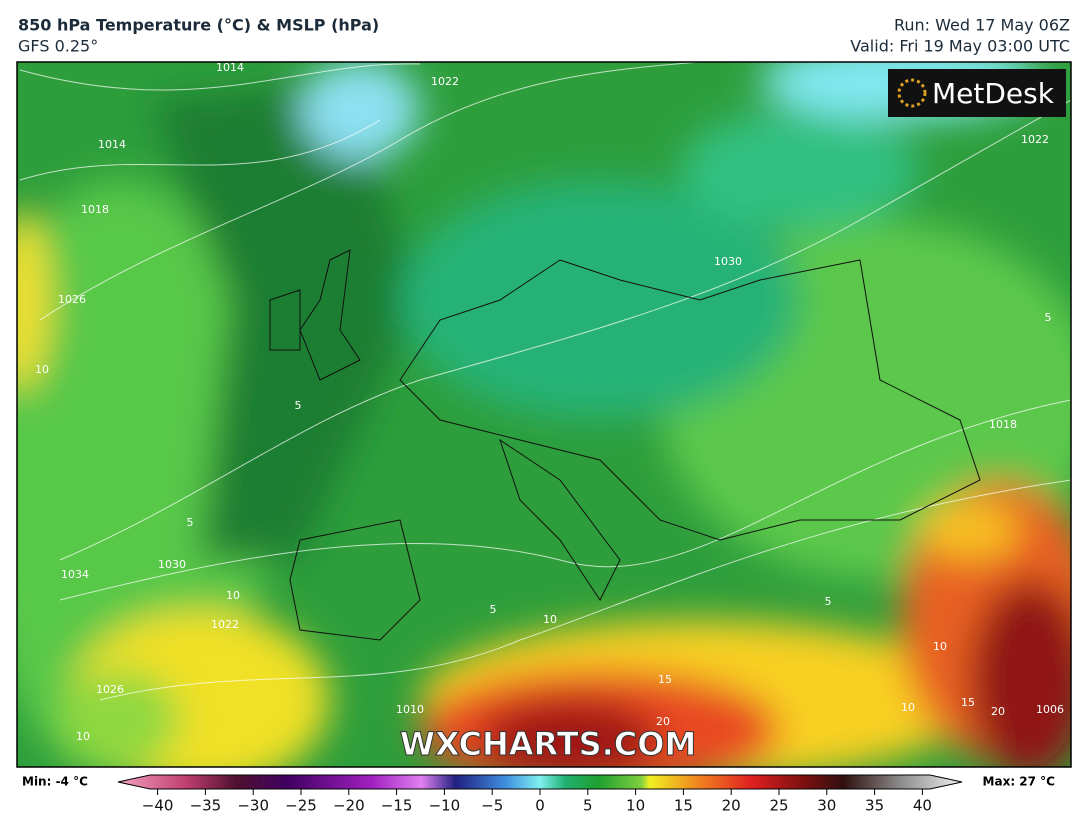 This screenshot has height=837, width=1088. What do you see at coordinates (349, 806) in the screenshot?
I see `tick-label: −20` at bounding box center [349, 806].